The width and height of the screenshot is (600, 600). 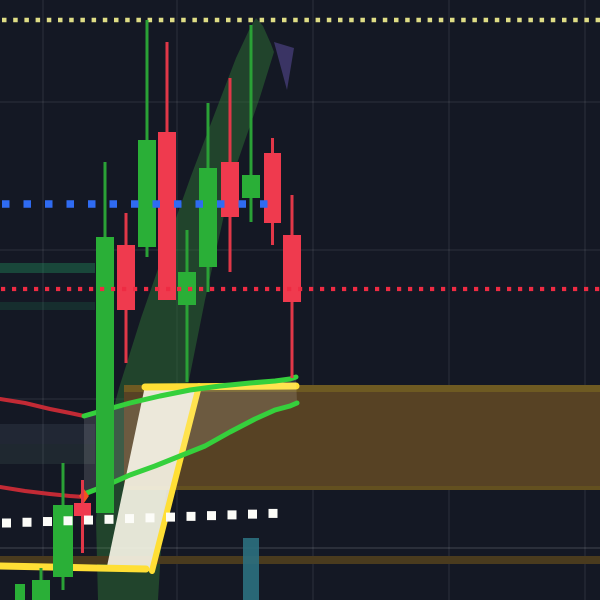 I want to click on ma-curve-green-lower, so click(x=190, y=448).